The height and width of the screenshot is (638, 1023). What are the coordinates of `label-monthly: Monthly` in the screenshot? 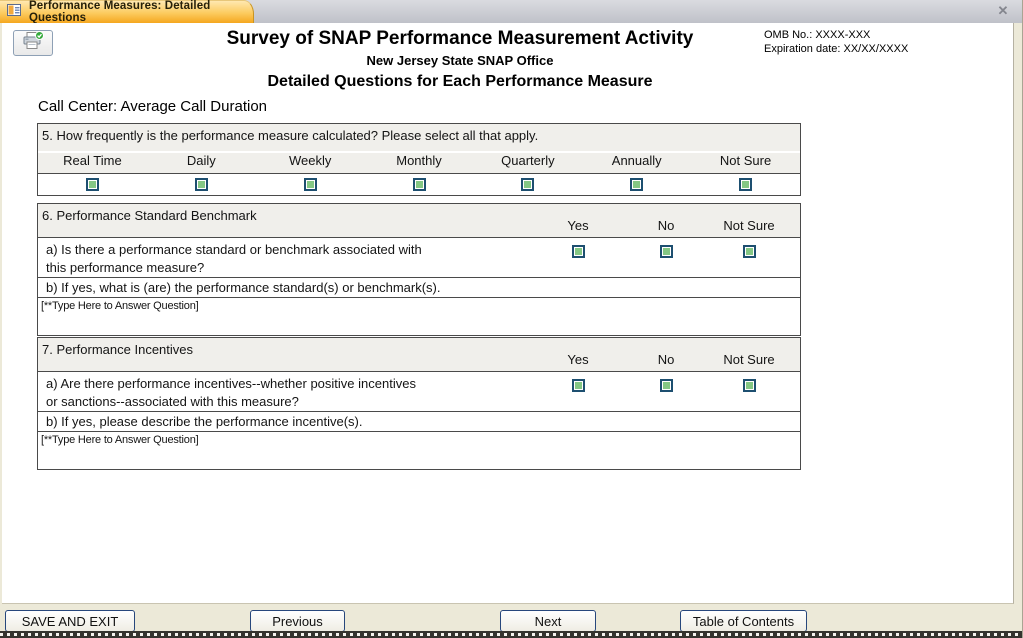 It's located at (419, 160).